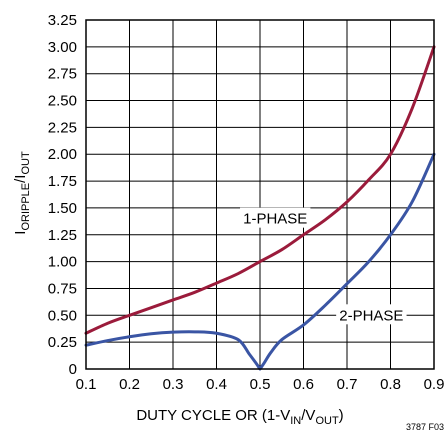 Image resolution: width=446 pixels, height=432 pixels. Describe the element at coordinates (62, 20) in the screenshot. I see `y-tick-label: 3.25` at that location.